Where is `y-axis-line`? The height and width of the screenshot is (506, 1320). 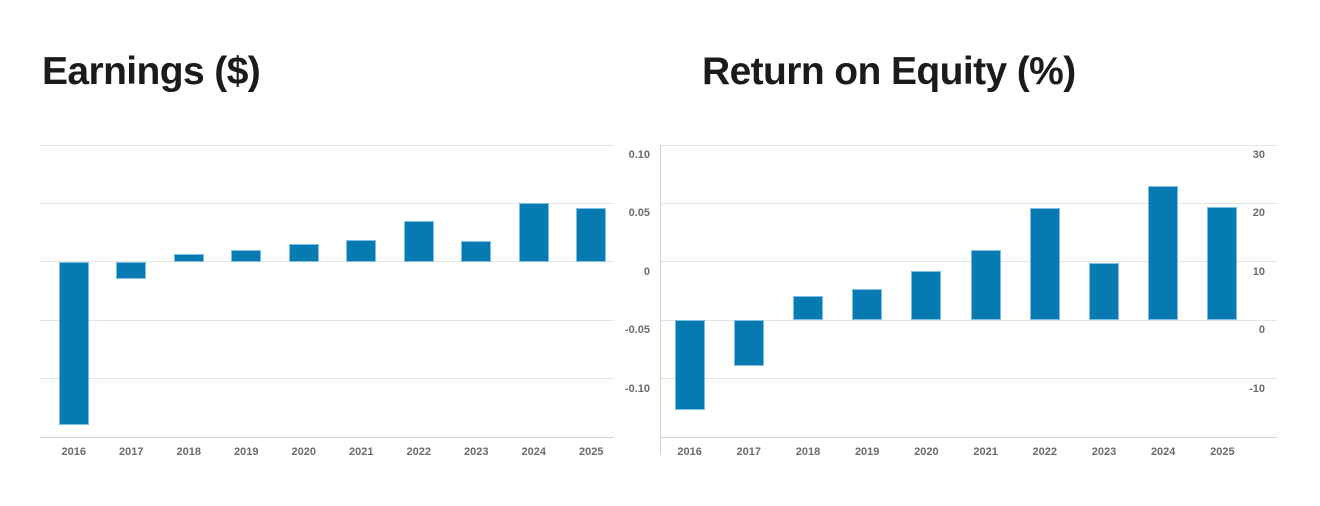
y-axis-line is located at coordinates (660, 300).